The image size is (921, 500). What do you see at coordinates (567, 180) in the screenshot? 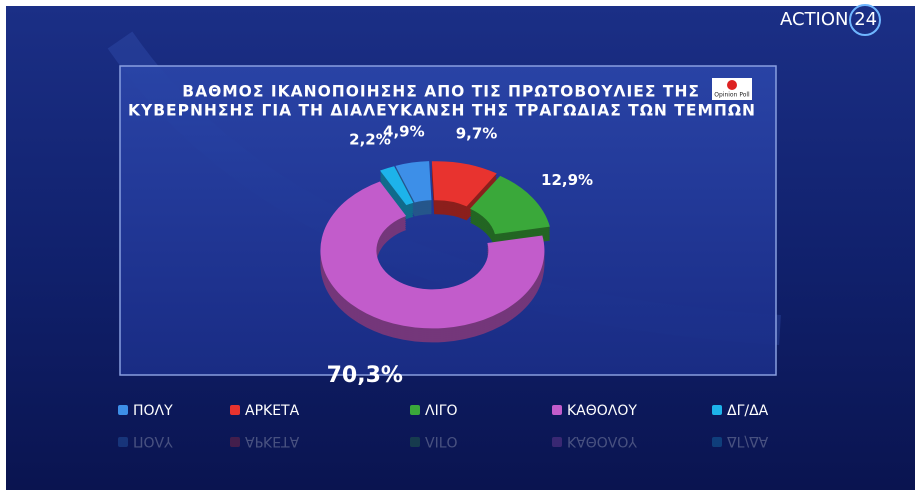
I see `value-label: 12,9%` at bounding box center [567, 180].